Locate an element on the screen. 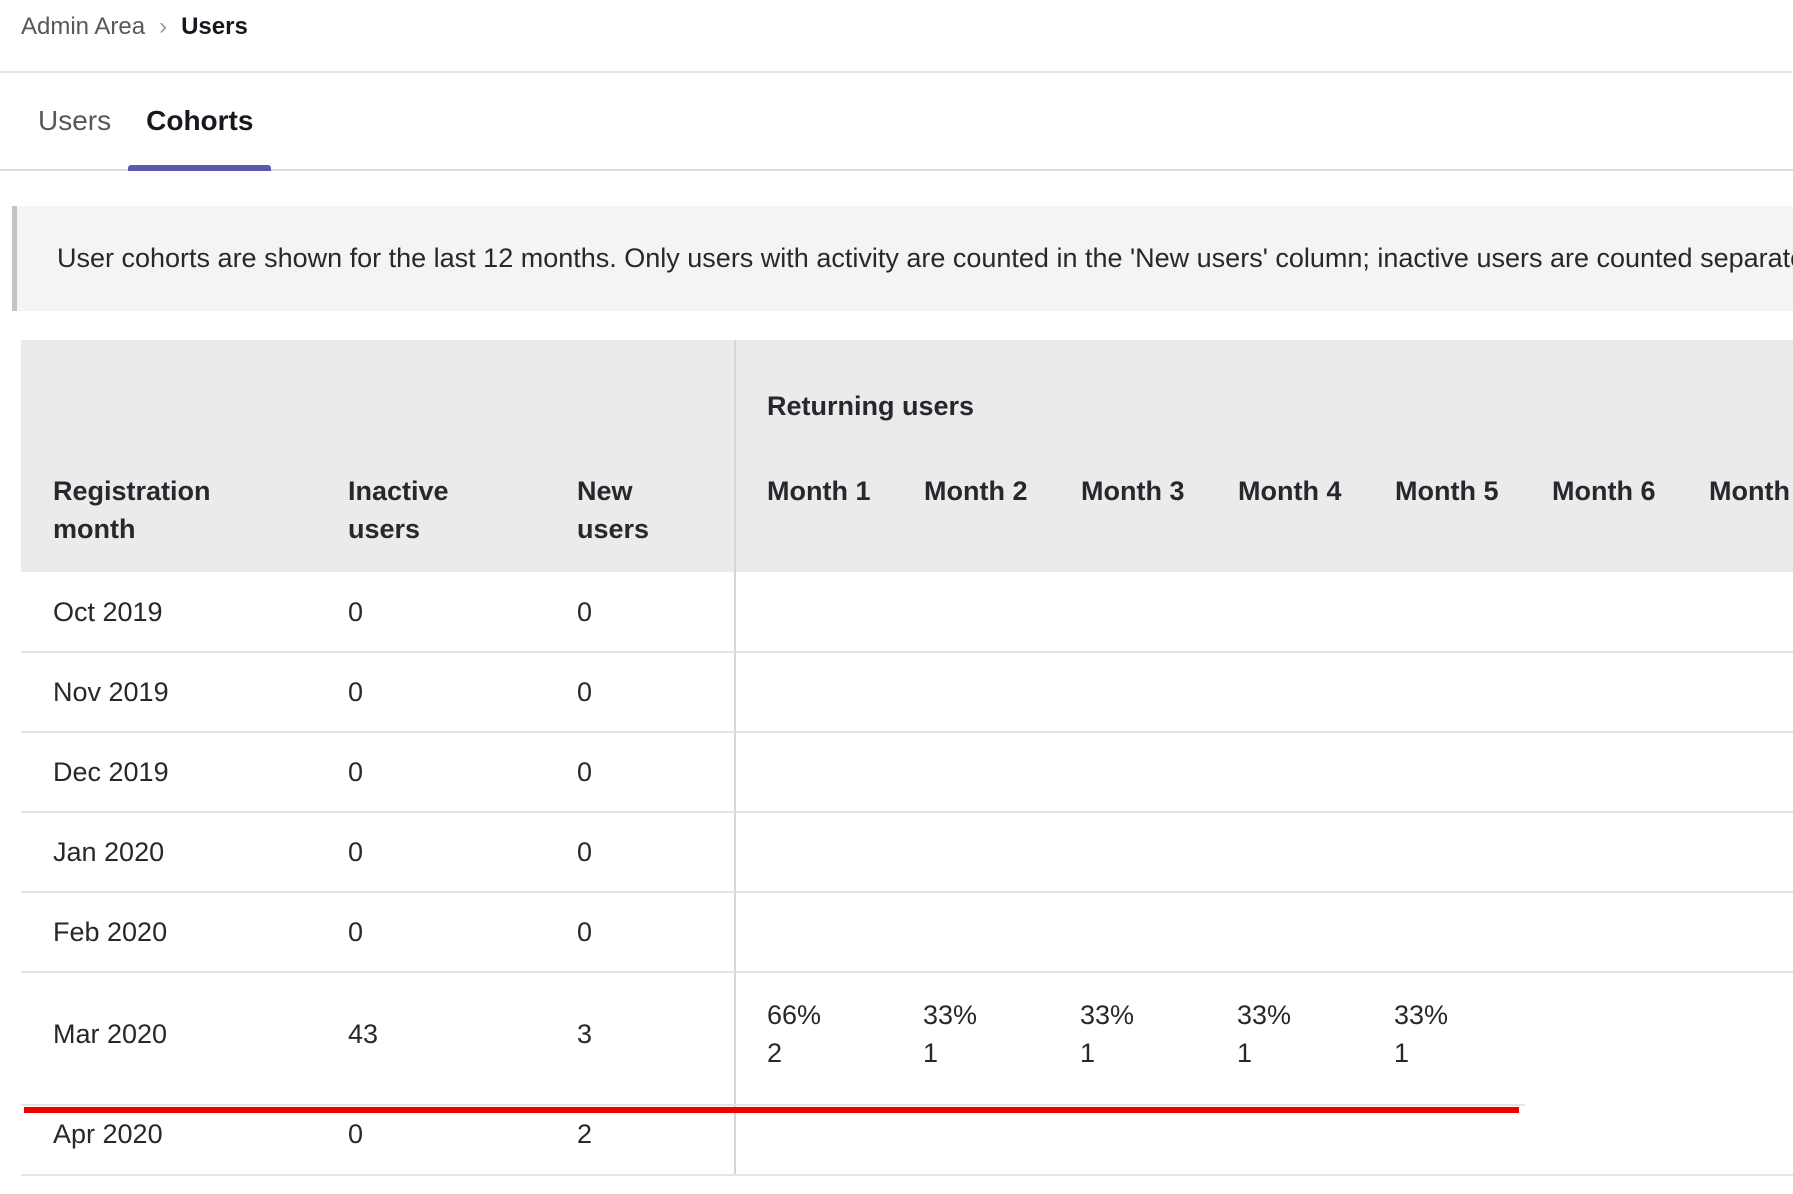  group-header-row: Returning users is located at coordinates (907, 388).